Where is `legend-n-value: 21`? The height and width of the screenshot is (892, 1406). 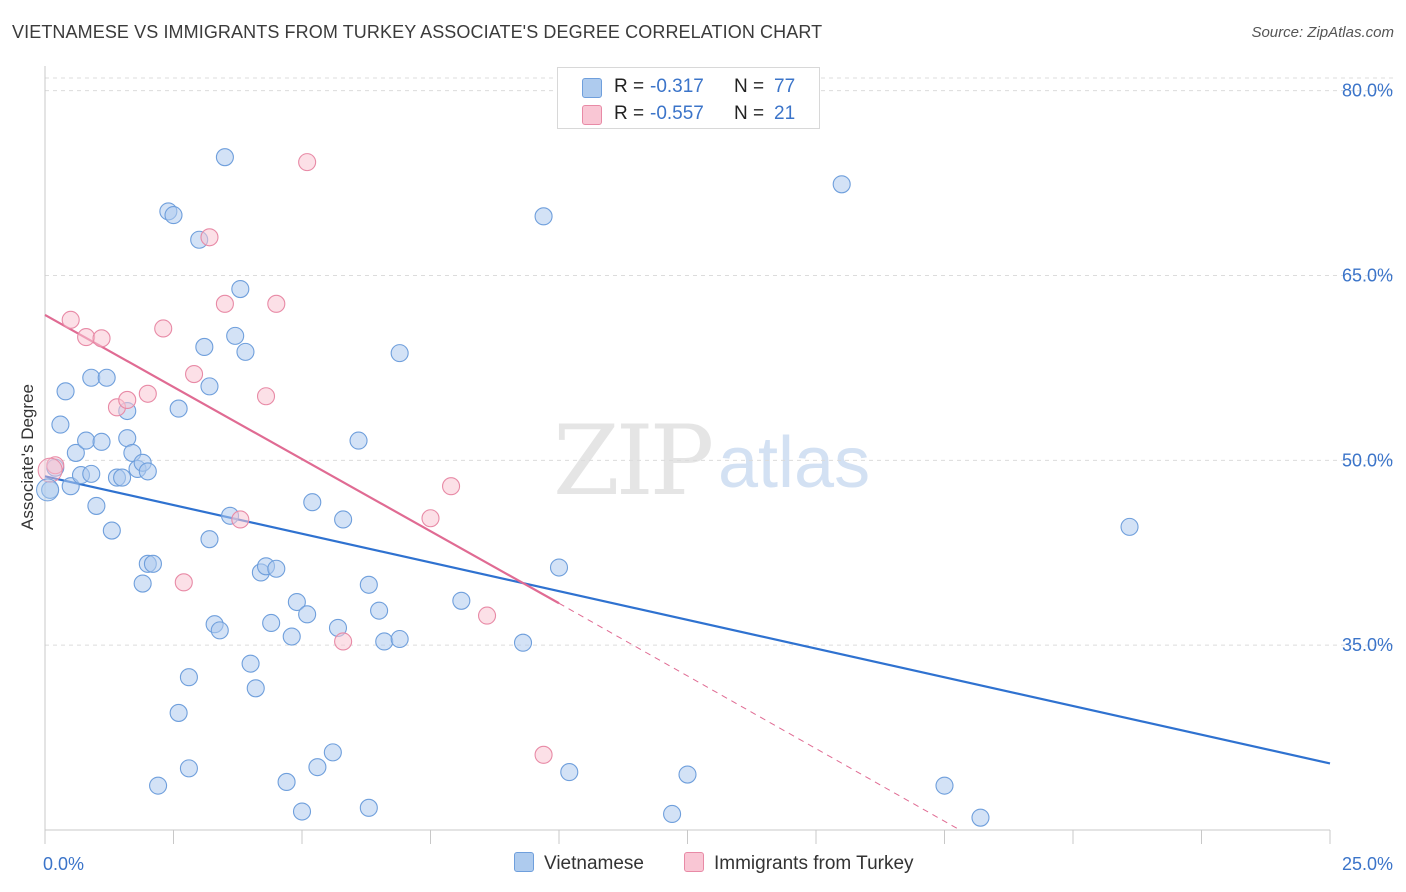
legend-n-value: 21 is located at coordinates (785, 113).